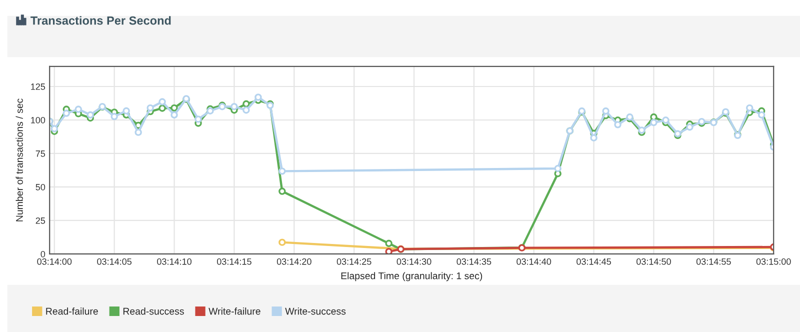 The image size is (800, 332). Describe the element at coordinates (38, 120) in the screenshot. I see `y-tick-label: 100` at that location.